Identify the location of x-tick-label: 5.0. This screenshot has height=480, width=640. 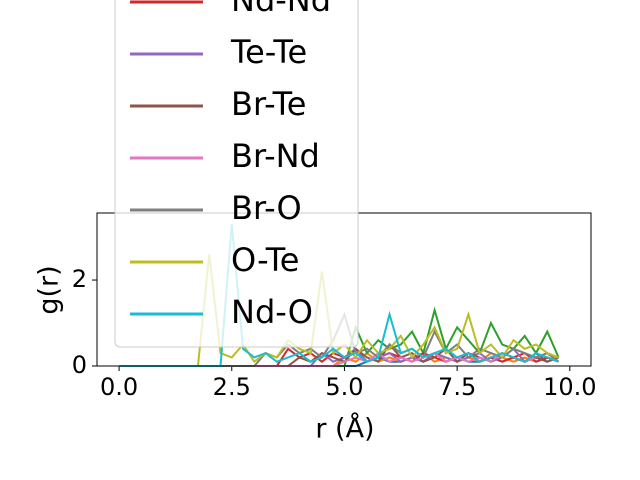
(344, 387).